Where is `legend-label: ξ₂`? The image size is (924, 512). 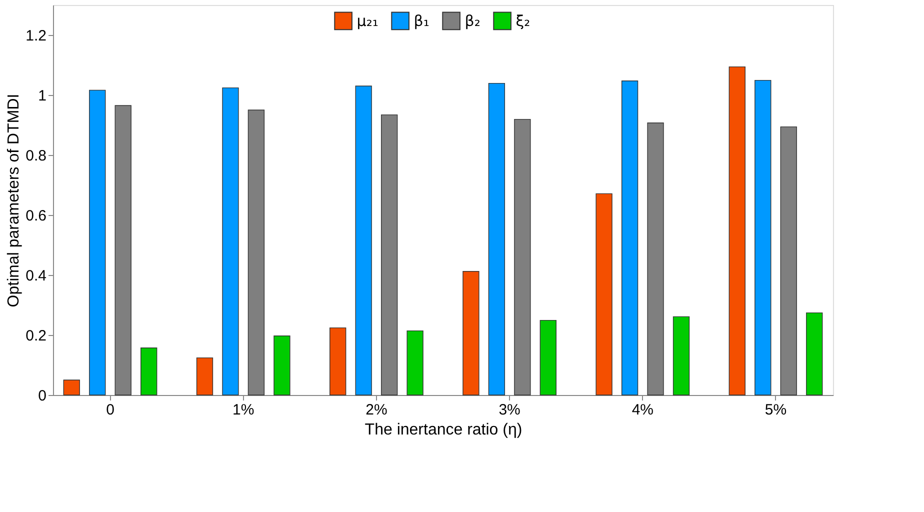
legend-label: ξ₂ is located at coordinates (523, 21).